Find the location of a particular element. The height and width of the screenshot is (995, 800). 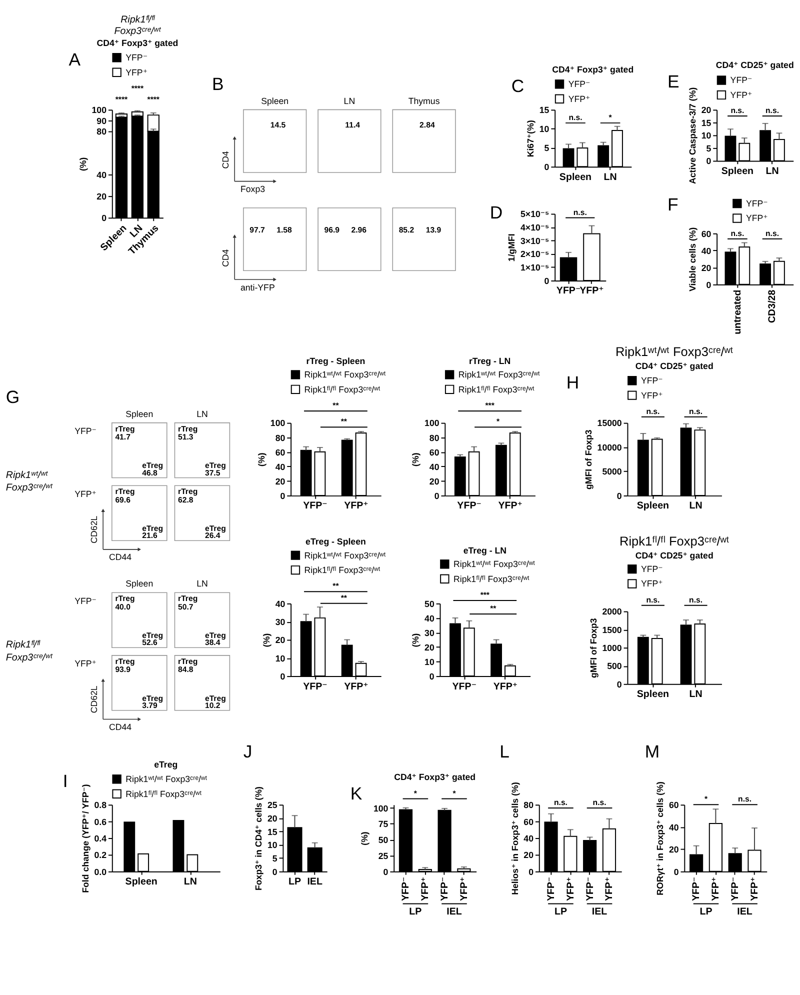

text: 69.6 is located at coordinates (123, 499).